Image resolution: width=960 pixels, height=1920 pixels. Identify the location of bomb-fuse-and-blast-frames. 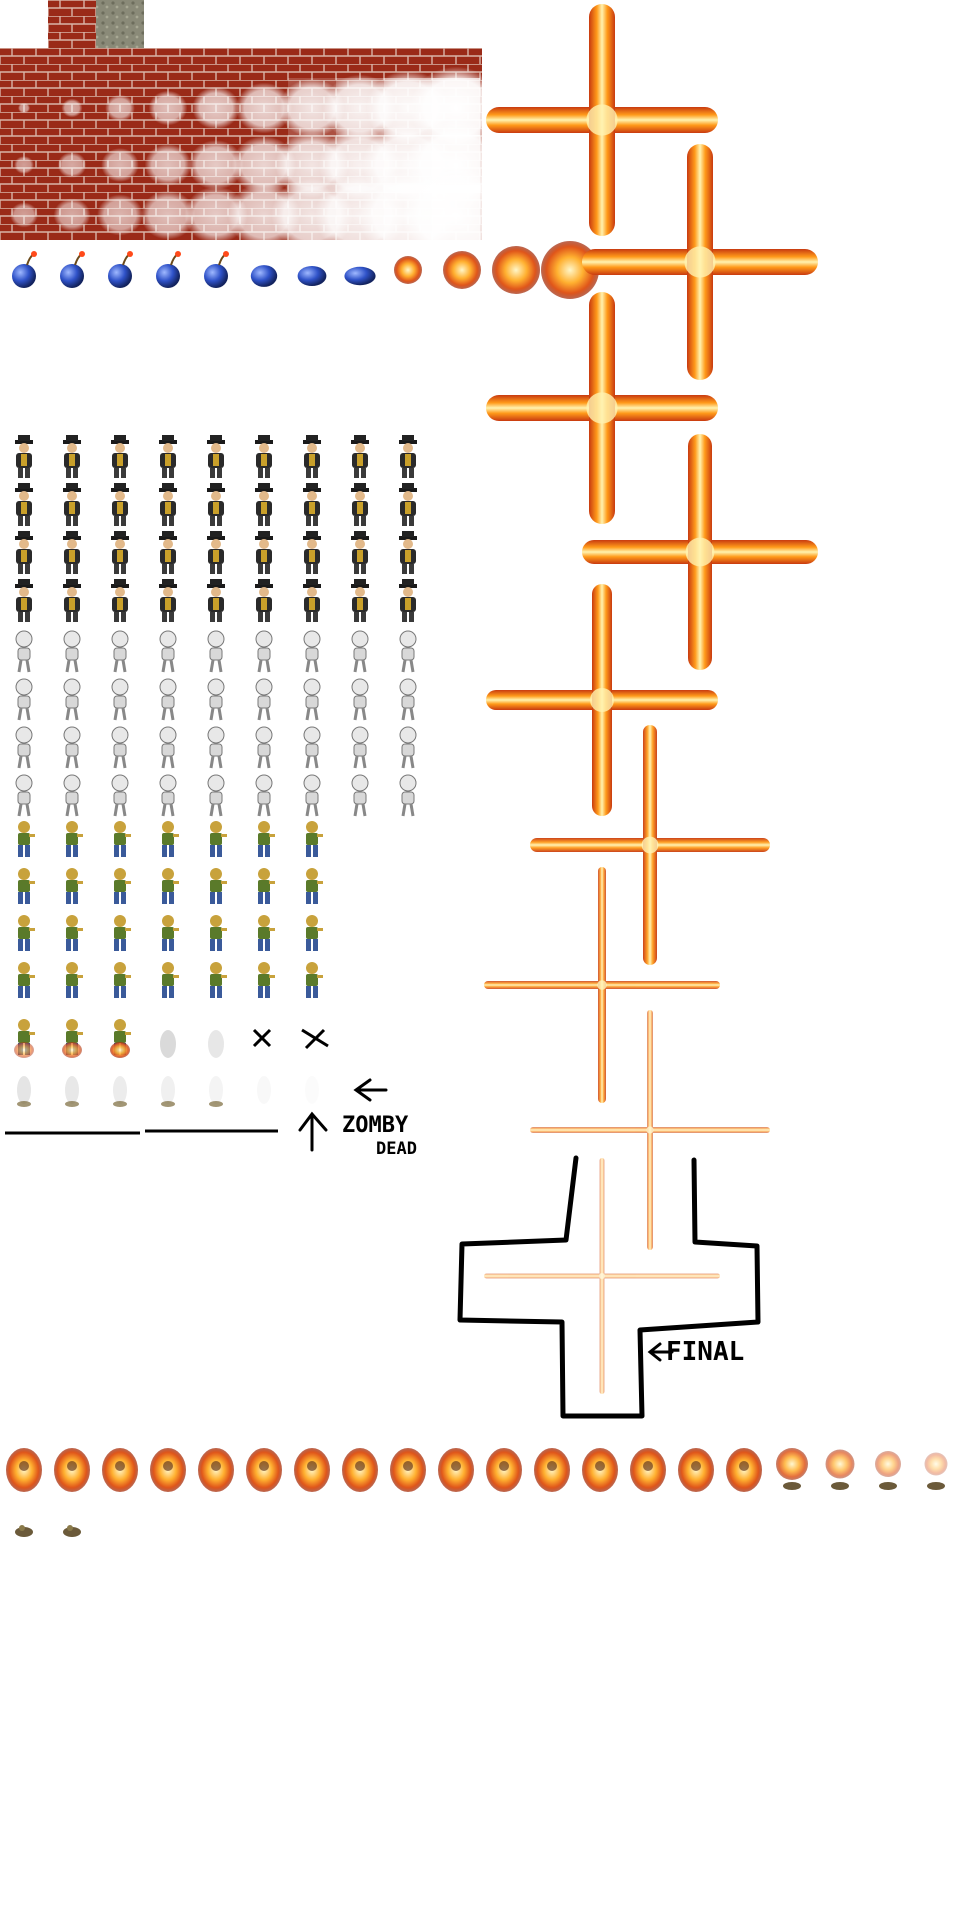
(305, 270).